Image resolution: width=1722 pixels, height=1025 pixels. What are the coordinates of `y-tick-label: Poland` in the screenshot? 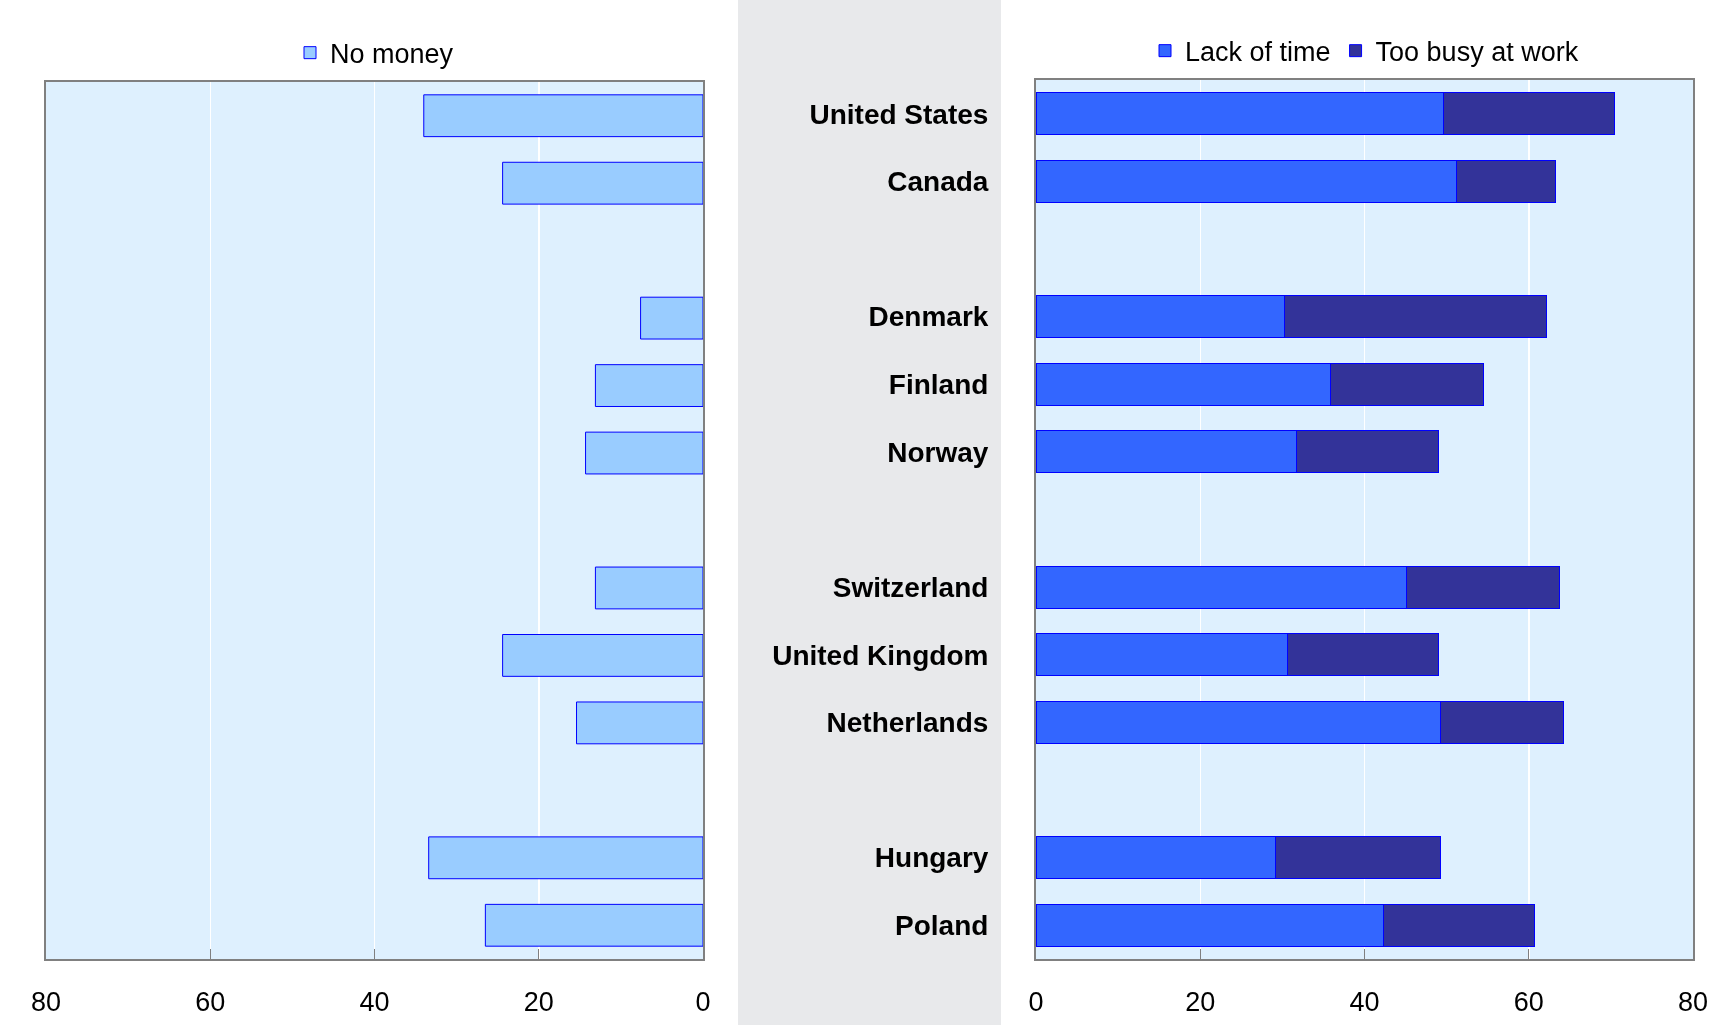 It's located at (942, 925).